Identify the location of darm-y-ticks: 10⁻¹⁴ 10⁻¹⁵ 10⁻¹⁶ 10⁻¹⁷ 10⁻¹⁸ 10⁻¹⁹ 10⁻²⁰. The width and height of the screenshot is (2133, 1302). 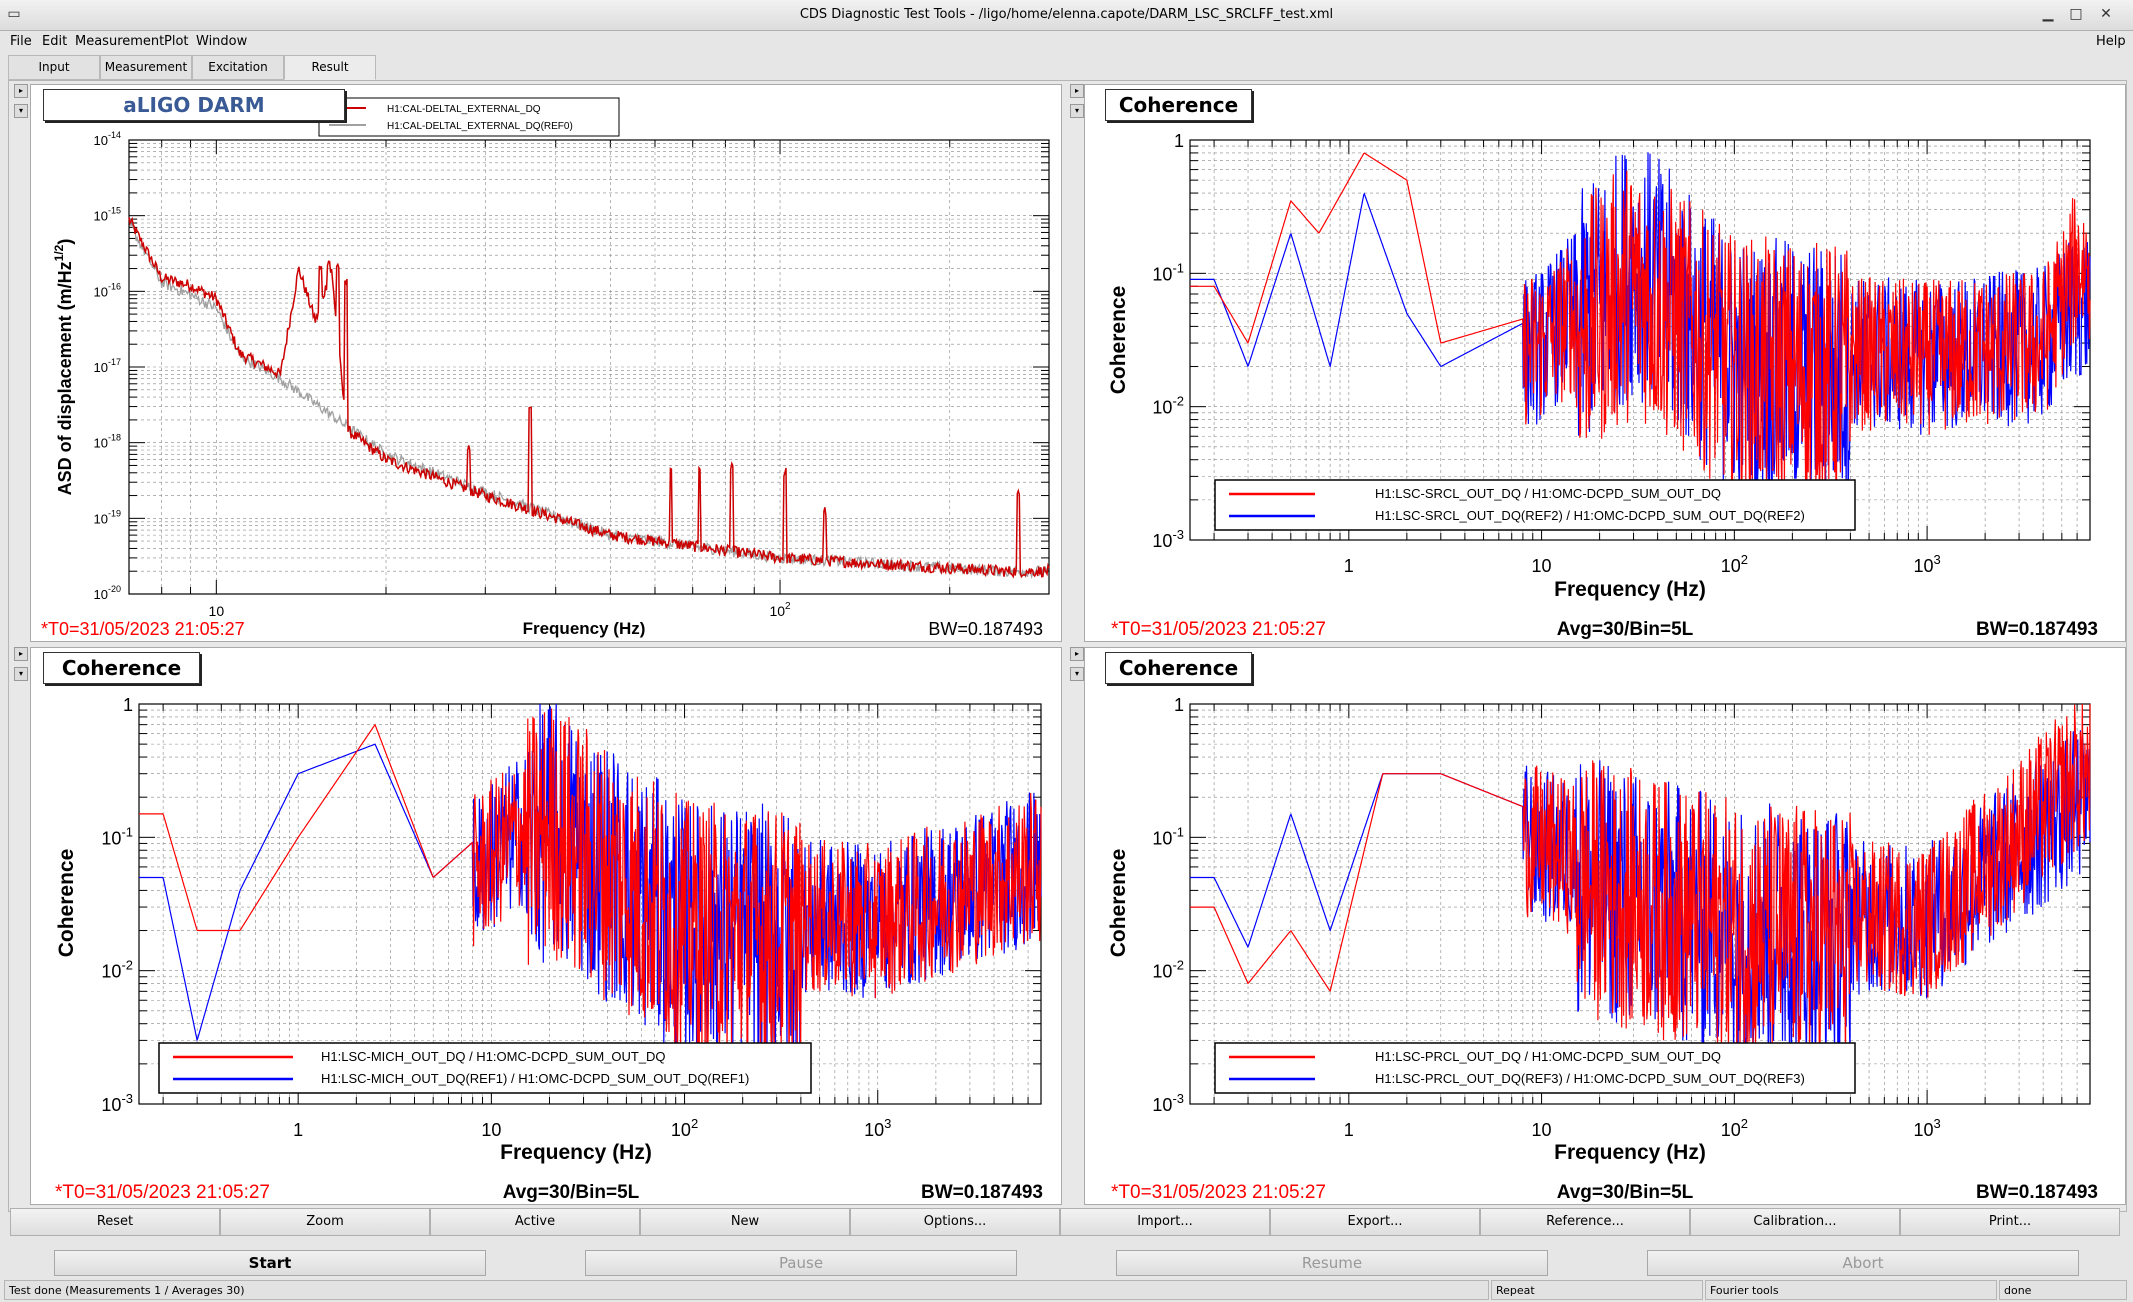
(107, 366).